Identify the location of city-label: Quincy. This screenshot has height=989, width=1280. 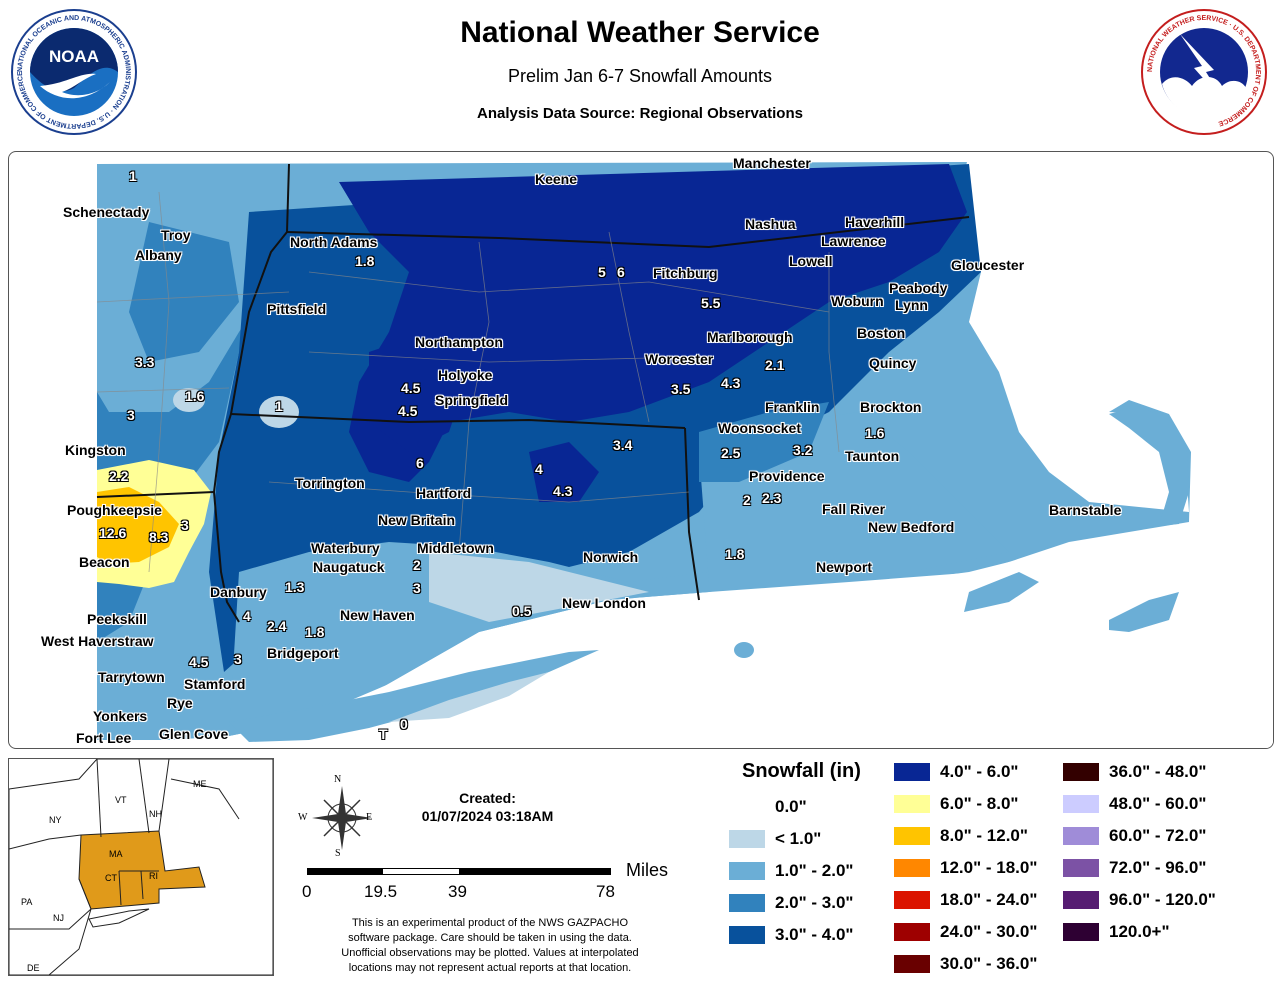
(893, 363).